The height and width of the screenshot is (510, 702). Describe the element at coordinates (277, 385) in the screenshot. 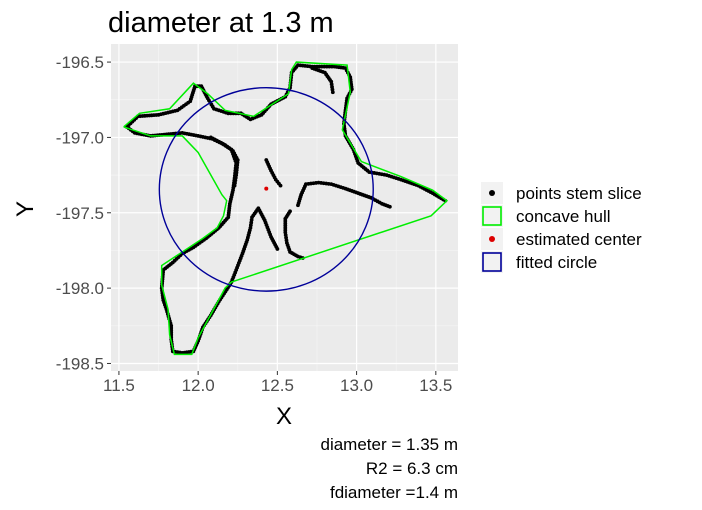

I see `x-tick-label: 12.5` at that location.